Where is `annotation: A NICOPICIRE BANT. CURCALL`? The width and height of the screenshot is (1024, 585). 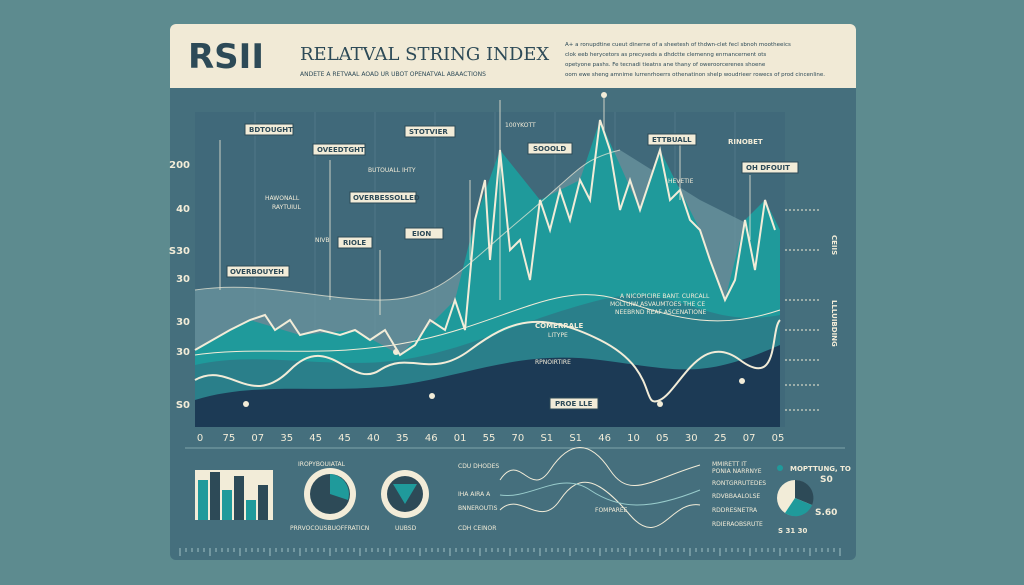
annotation: A NICOPICIRE BANT. CURCALL is located at coordinates (665, 296).